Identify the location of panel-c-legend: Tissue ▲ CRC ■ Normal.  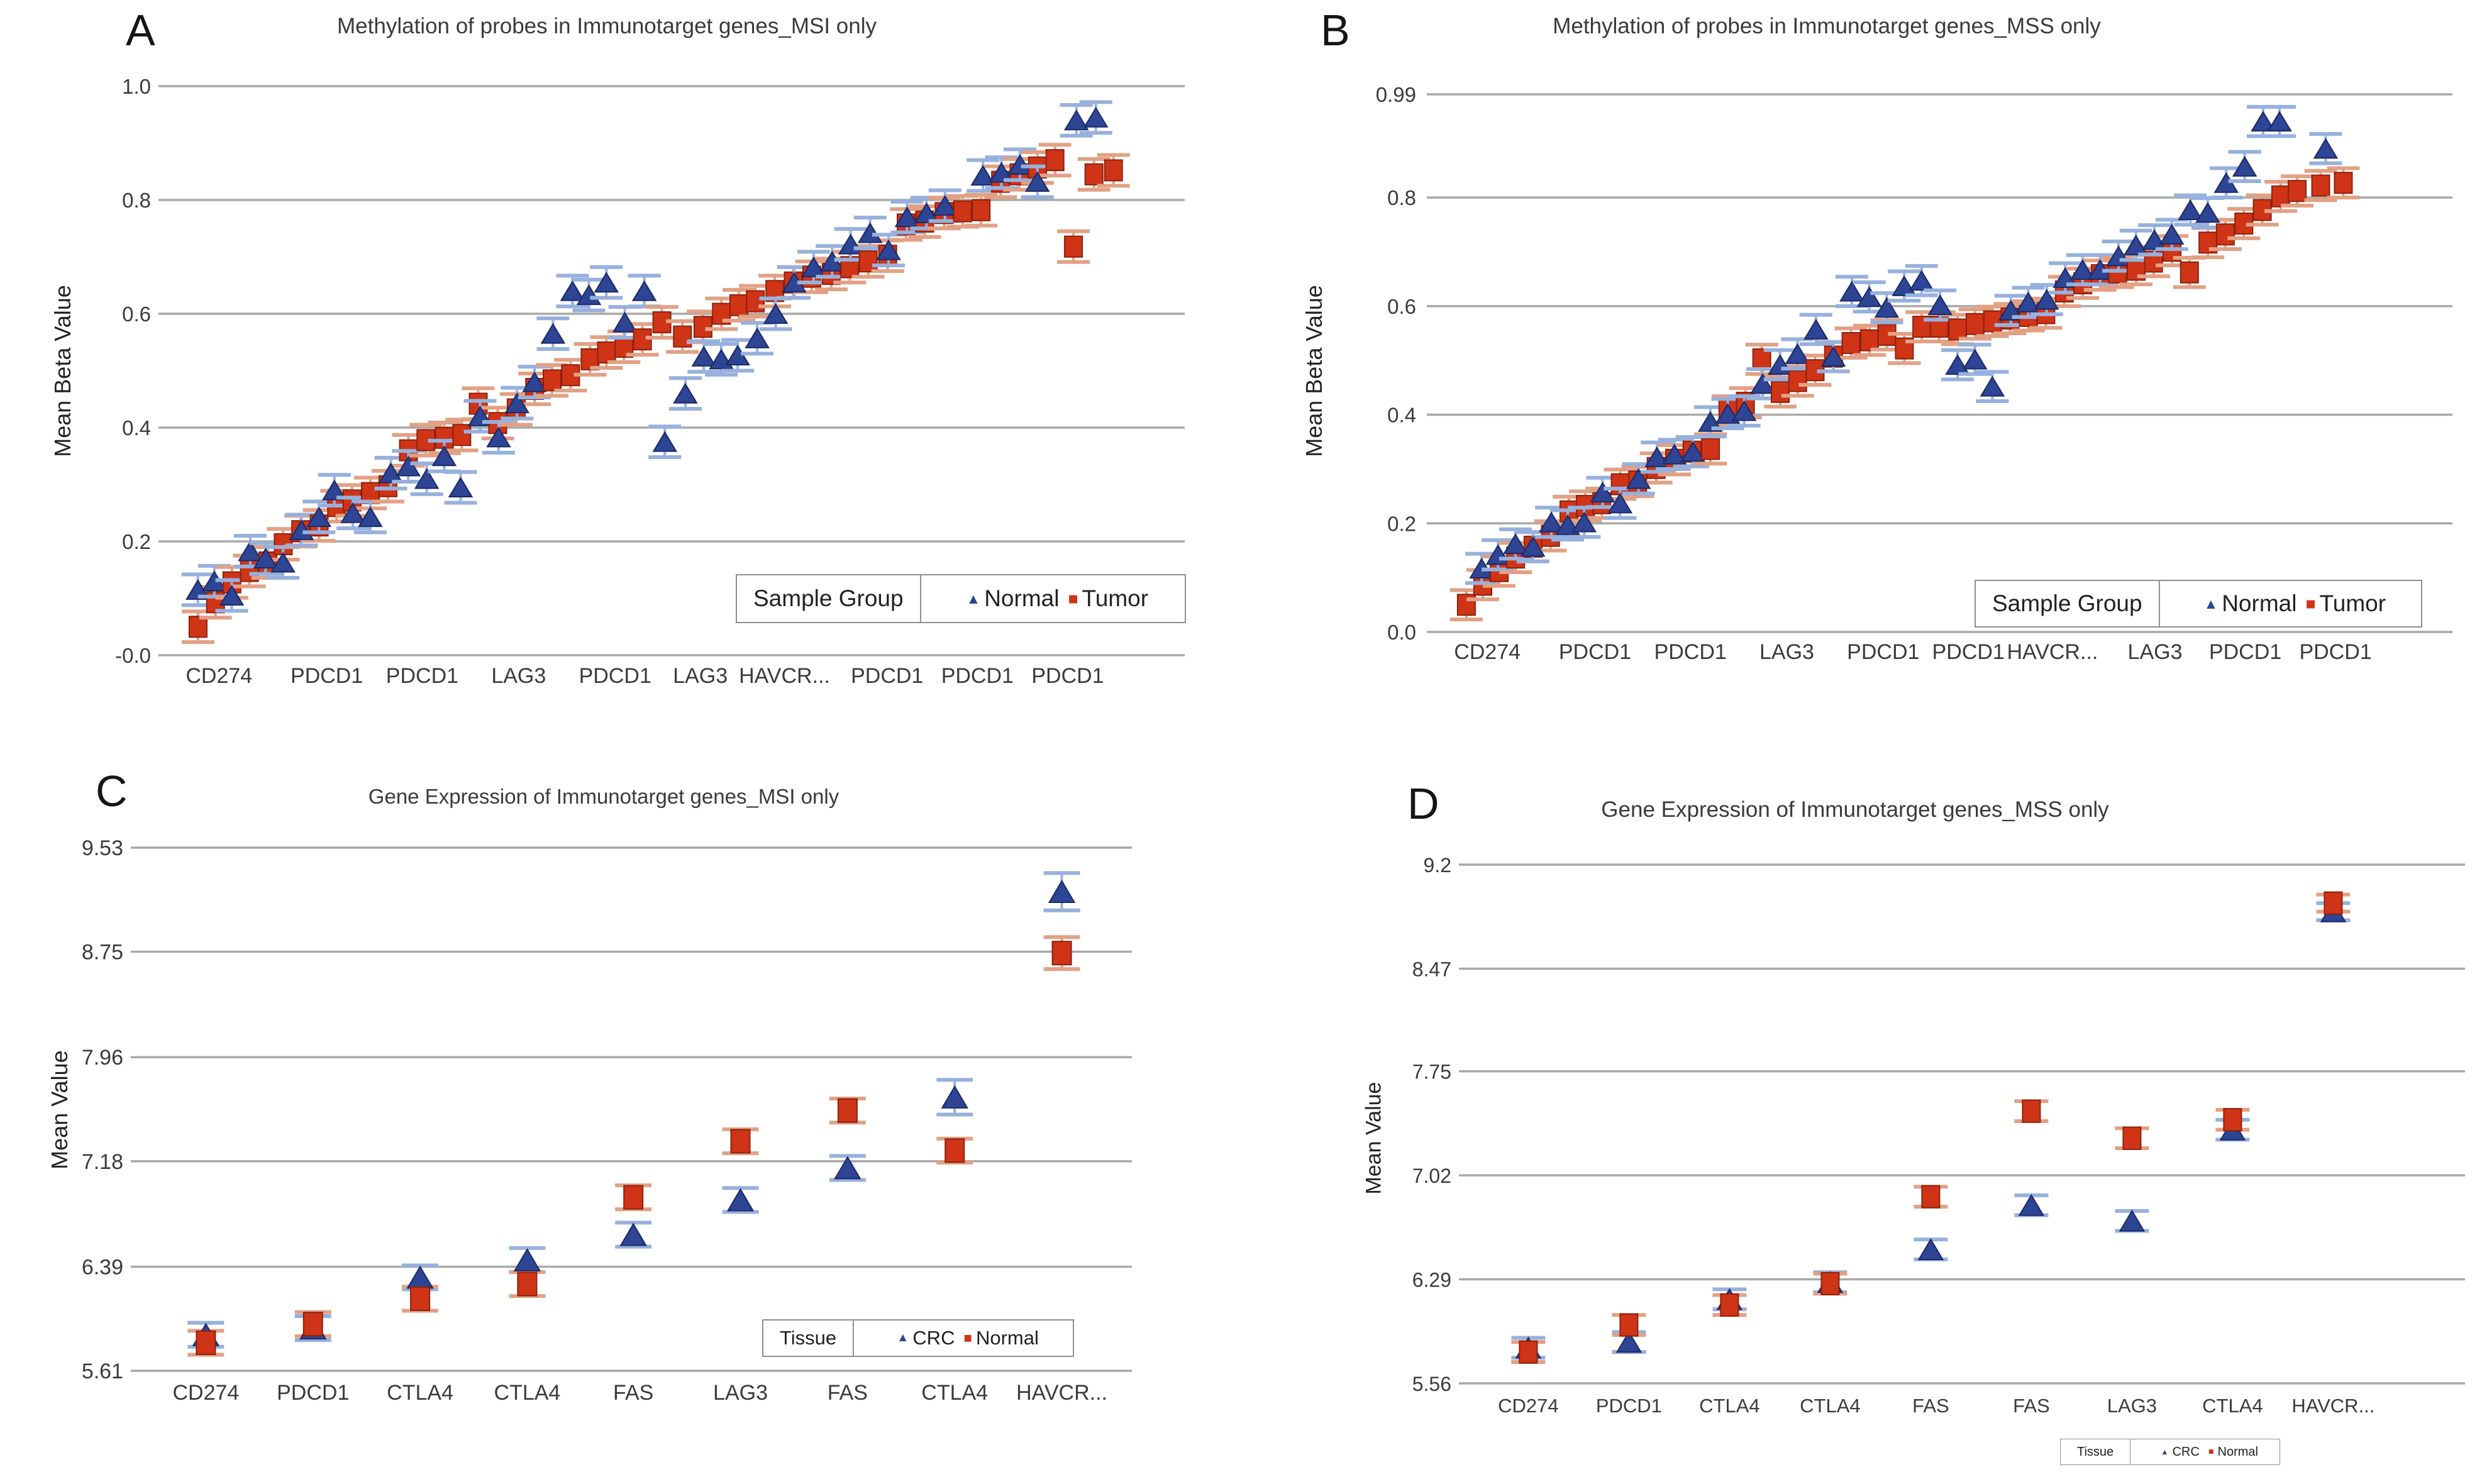
(918, 1338).